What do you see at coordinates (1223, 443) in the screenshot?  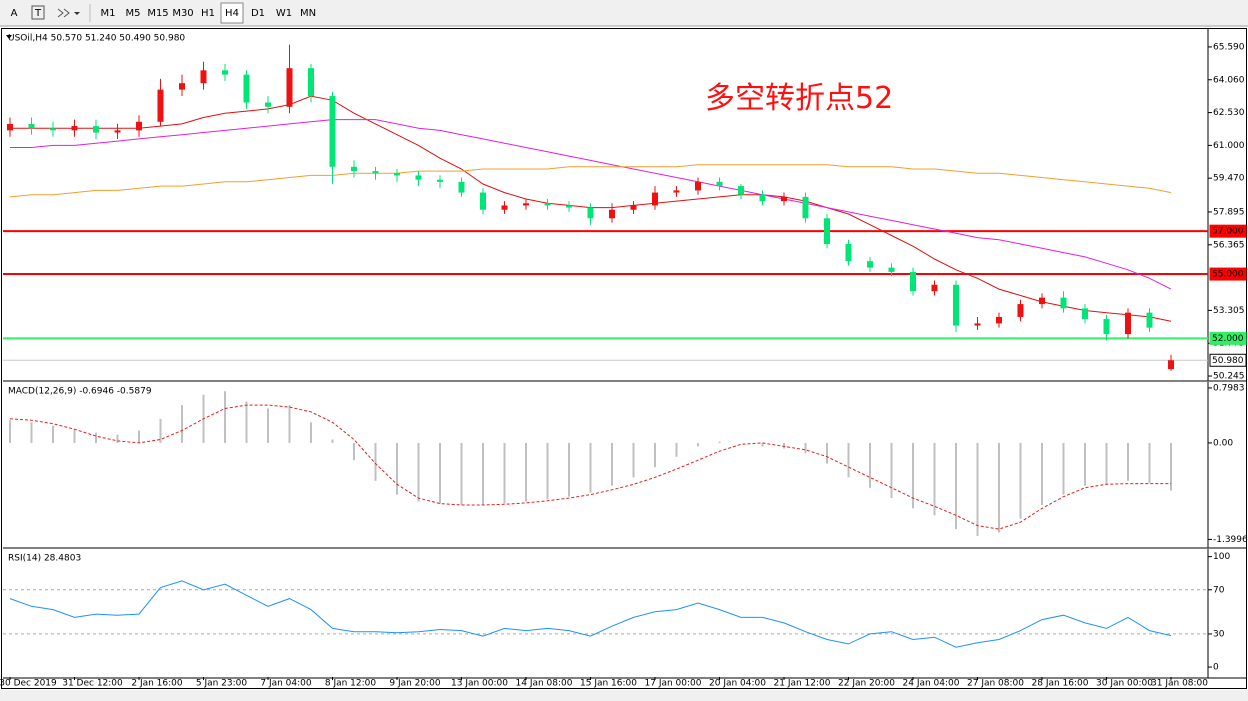 I see `y-tick-label: 0.00` at bounding box center [1223, 443].